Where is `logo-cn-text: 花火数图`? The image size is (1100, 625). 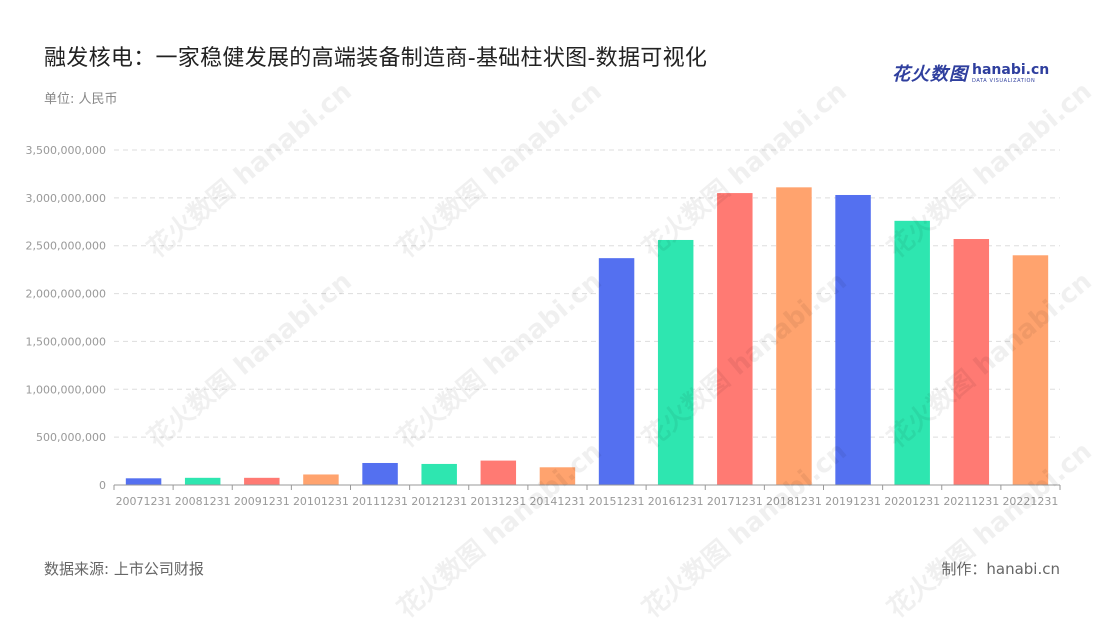
logo-cn-text: 花火数图 is located at coordinates (930, 74).